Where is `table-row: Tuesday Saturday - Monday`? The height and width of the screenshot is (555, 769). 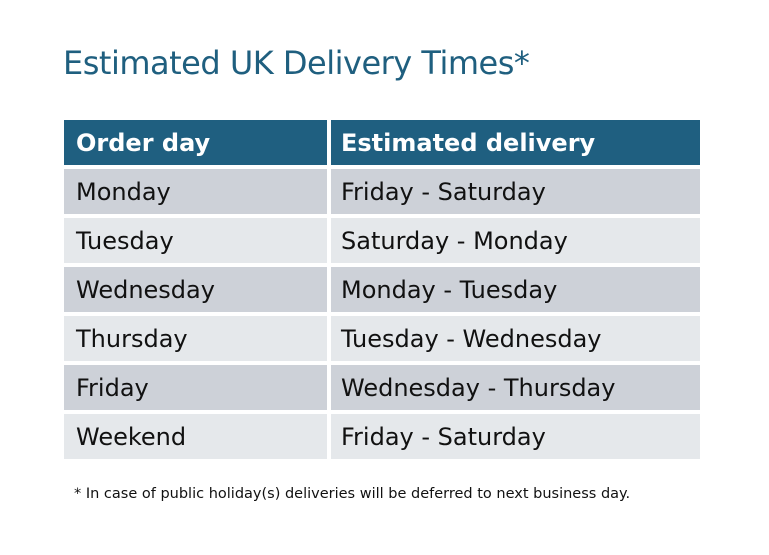
table-row: Tuesday Saturday - Monday is located at coordinates (382, 240).